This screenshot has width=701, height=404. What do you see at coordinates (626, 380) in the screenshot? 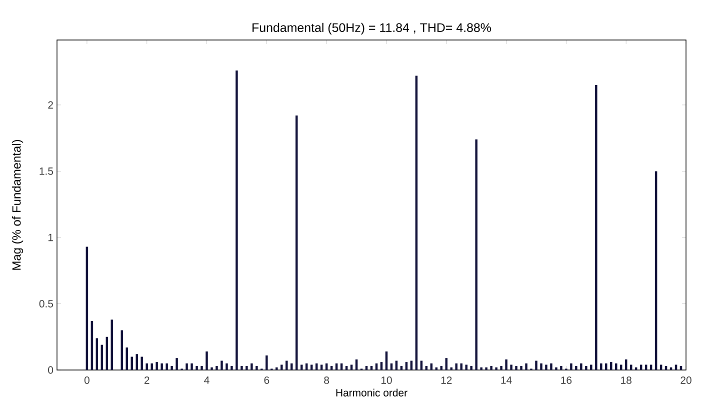
I see `x-tick-label: 18` at bounding box center [626, 380].